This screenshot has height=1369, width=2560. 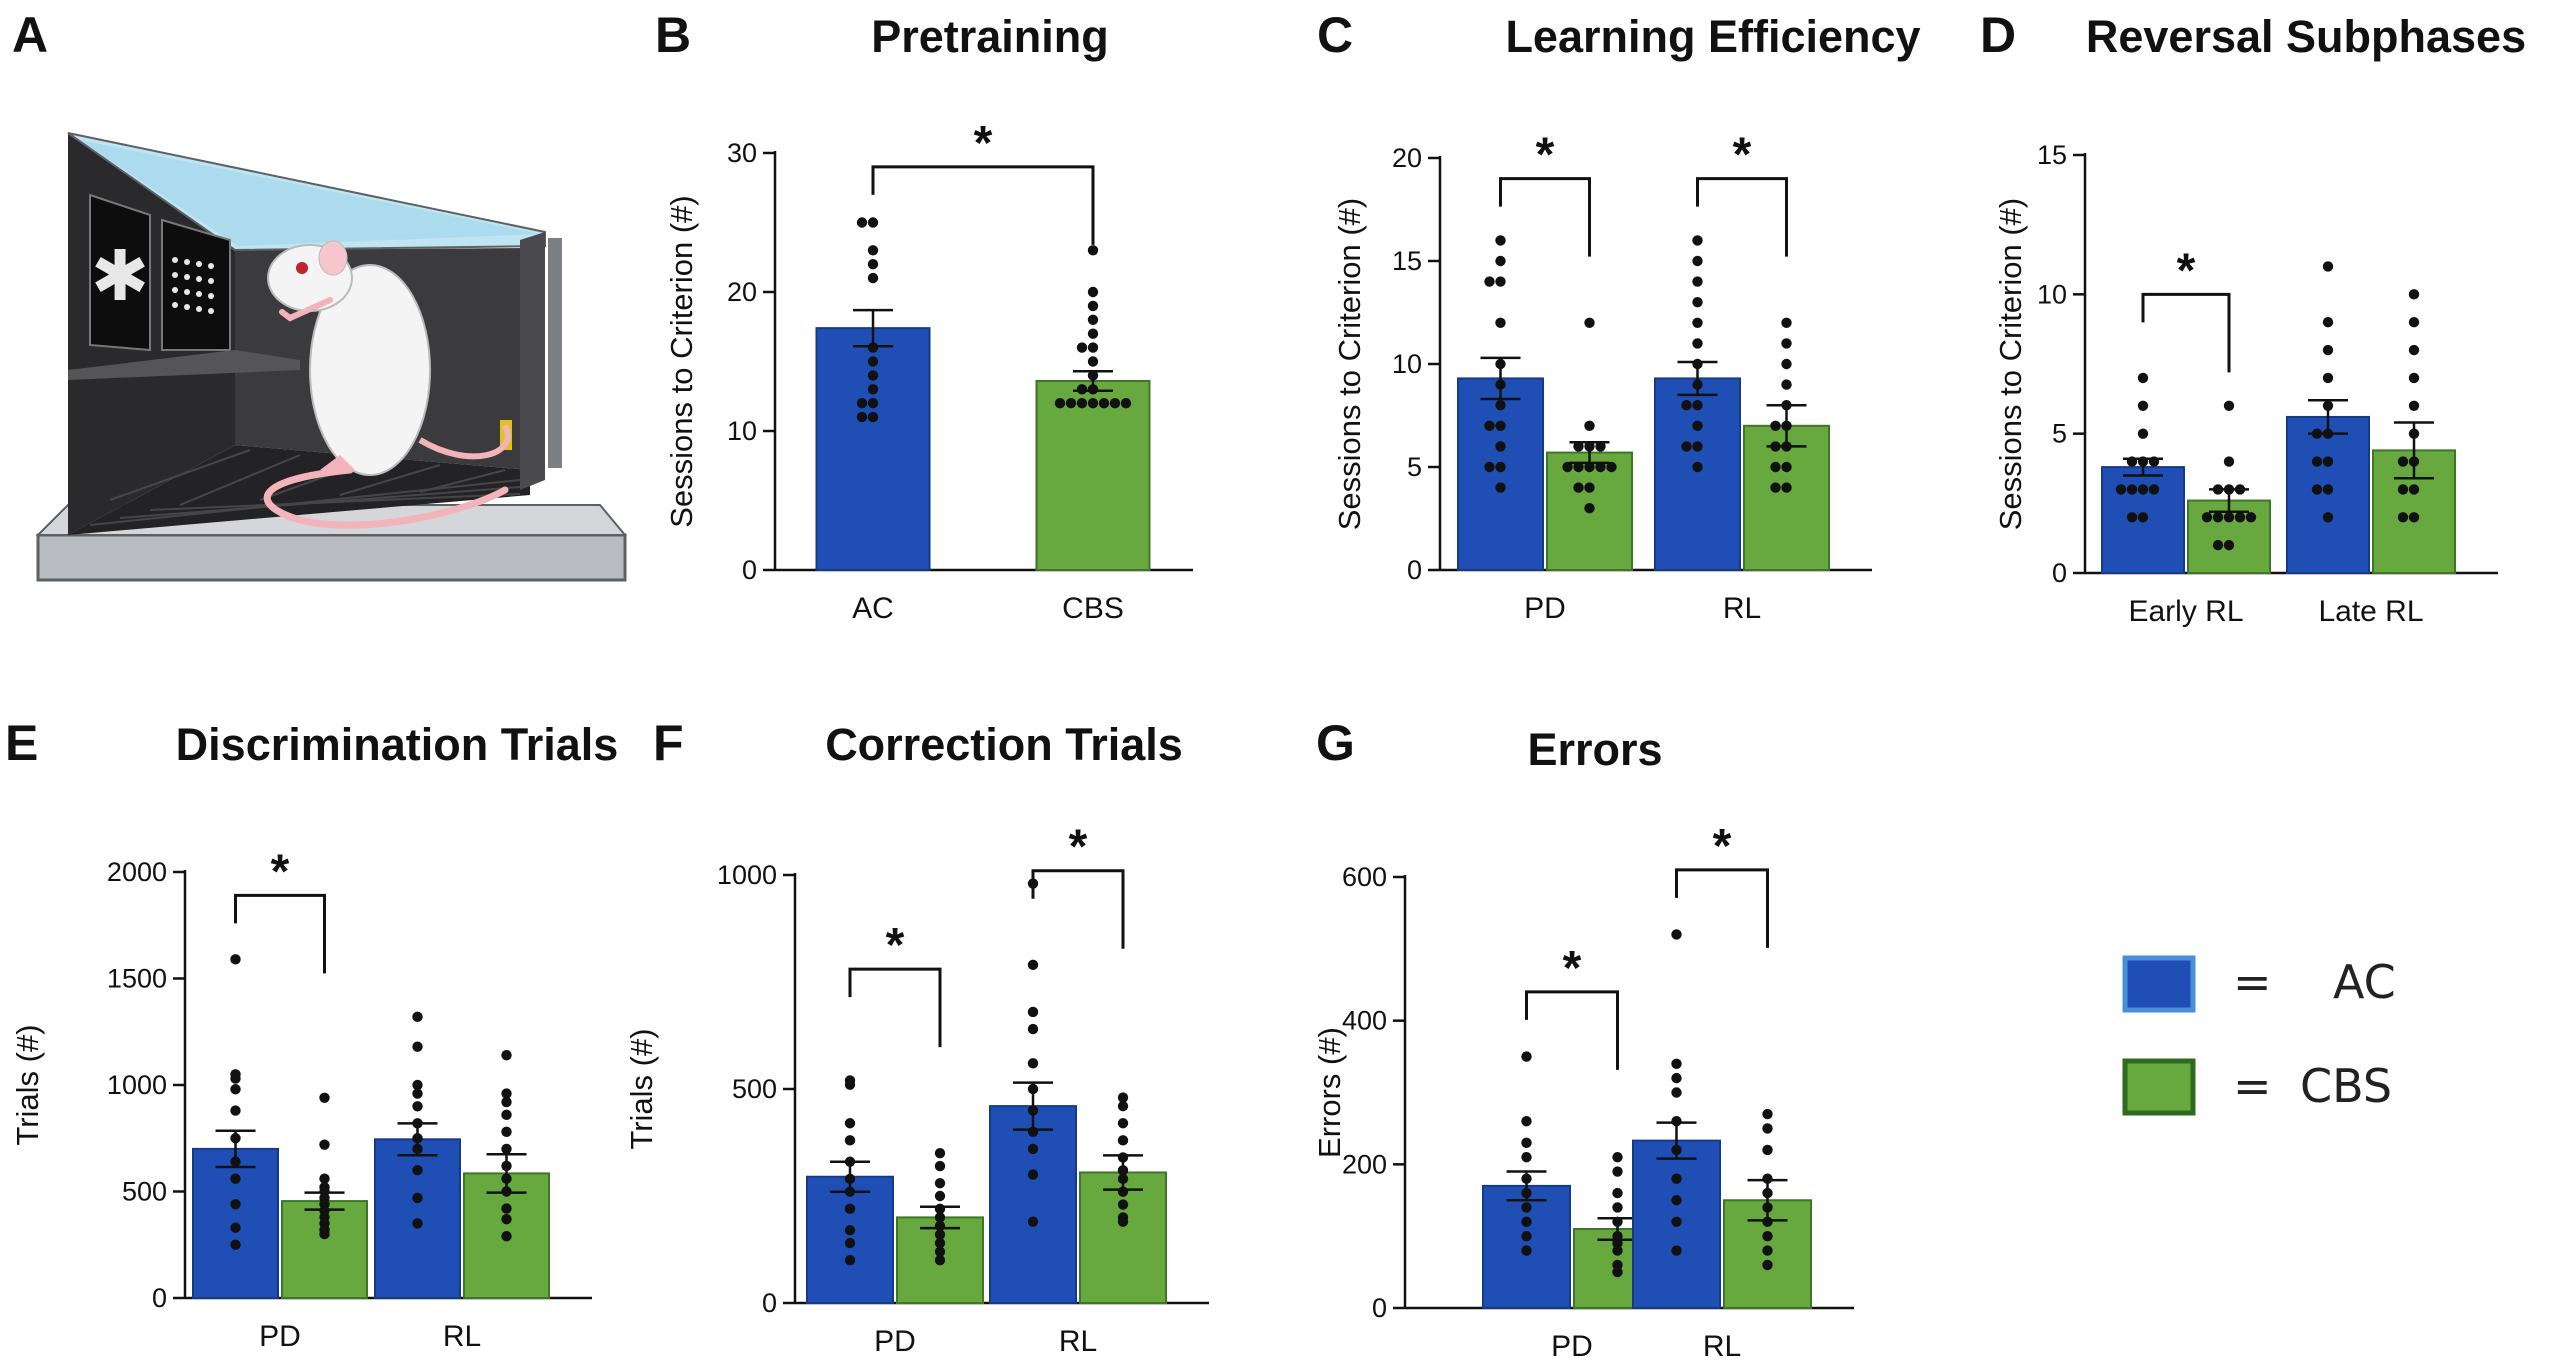 I want to click on x-category-label: AC, so click(x=873, y=608).